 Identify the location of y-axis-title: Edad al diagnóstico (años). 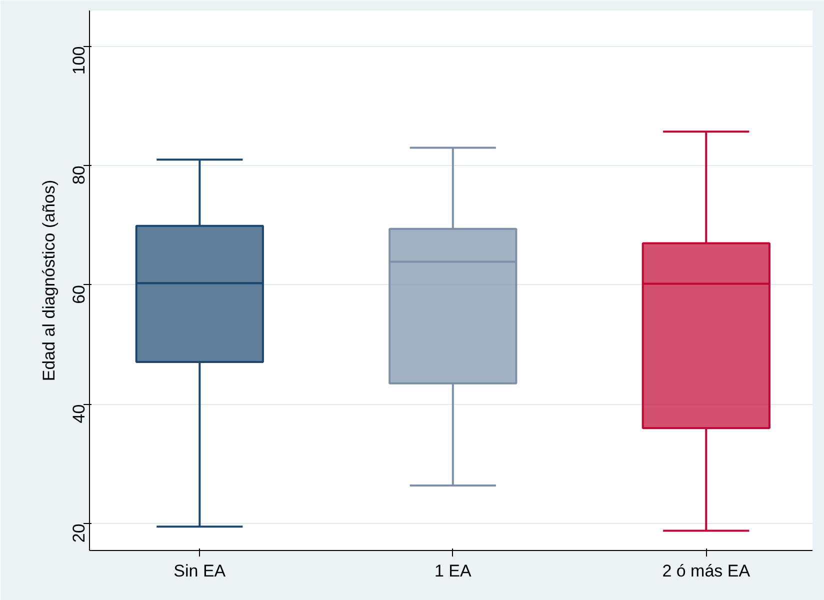
(49, 281).